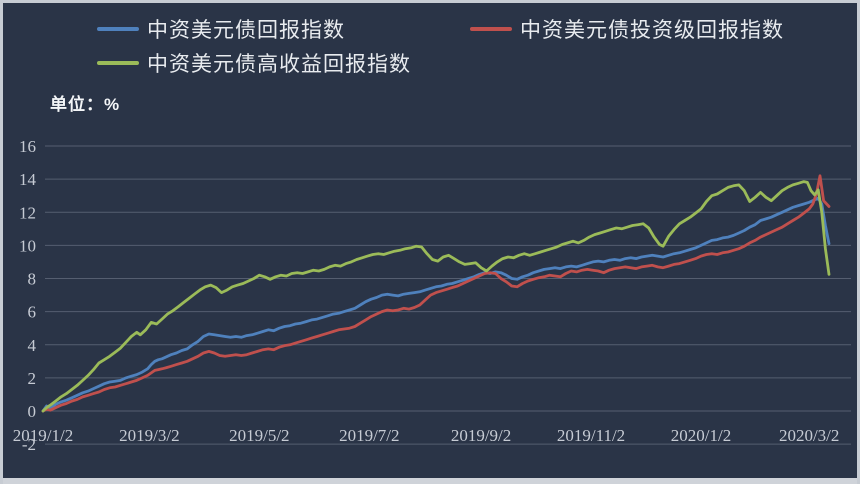 This screenshot has width=860, height=484. What do you see at coordinates (652, 30) in the screenshot?
I see `legend-label-investment-grade: 中资美元债投资级回报指数` at bounding box center [652, 30].